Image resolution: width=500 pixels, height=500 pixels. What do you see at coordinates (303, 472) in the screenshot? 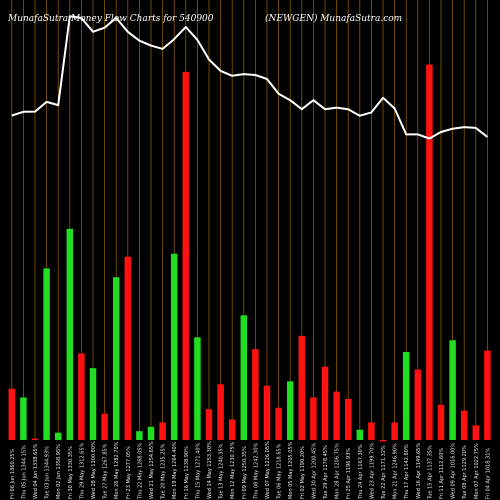
I see `x-tick-label: Fri 02 May 1190.20%` at bounding box center [303, 472].